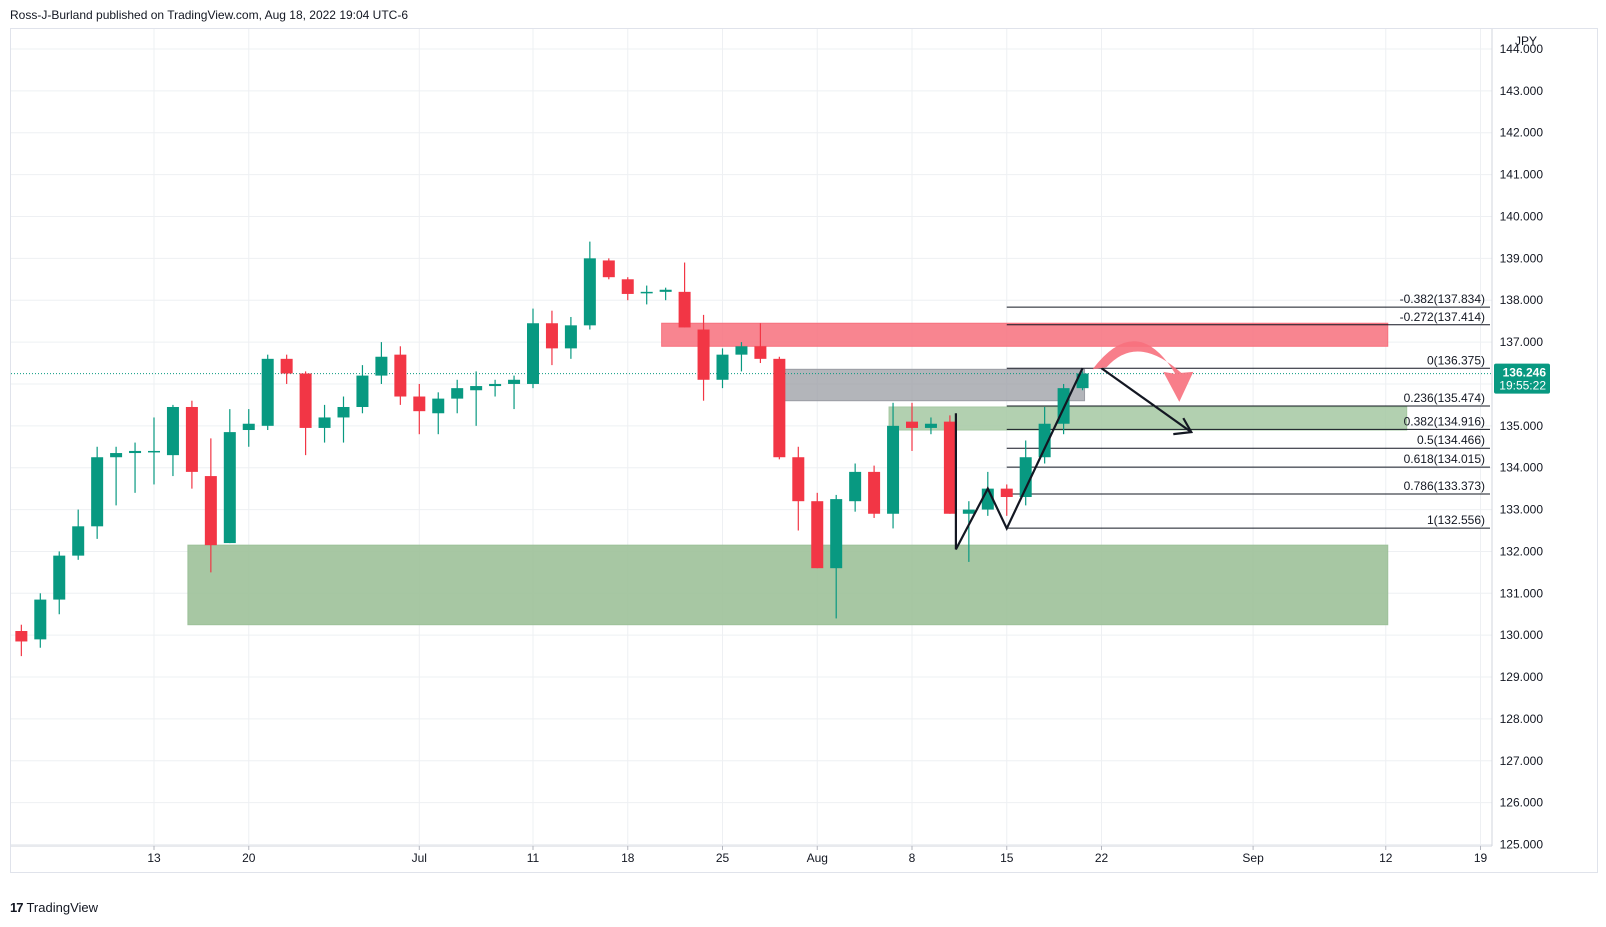 The width and height of the screenshot is (1606, 927). I want to click on price-tick-label: 142.000, so click(1522, 133).